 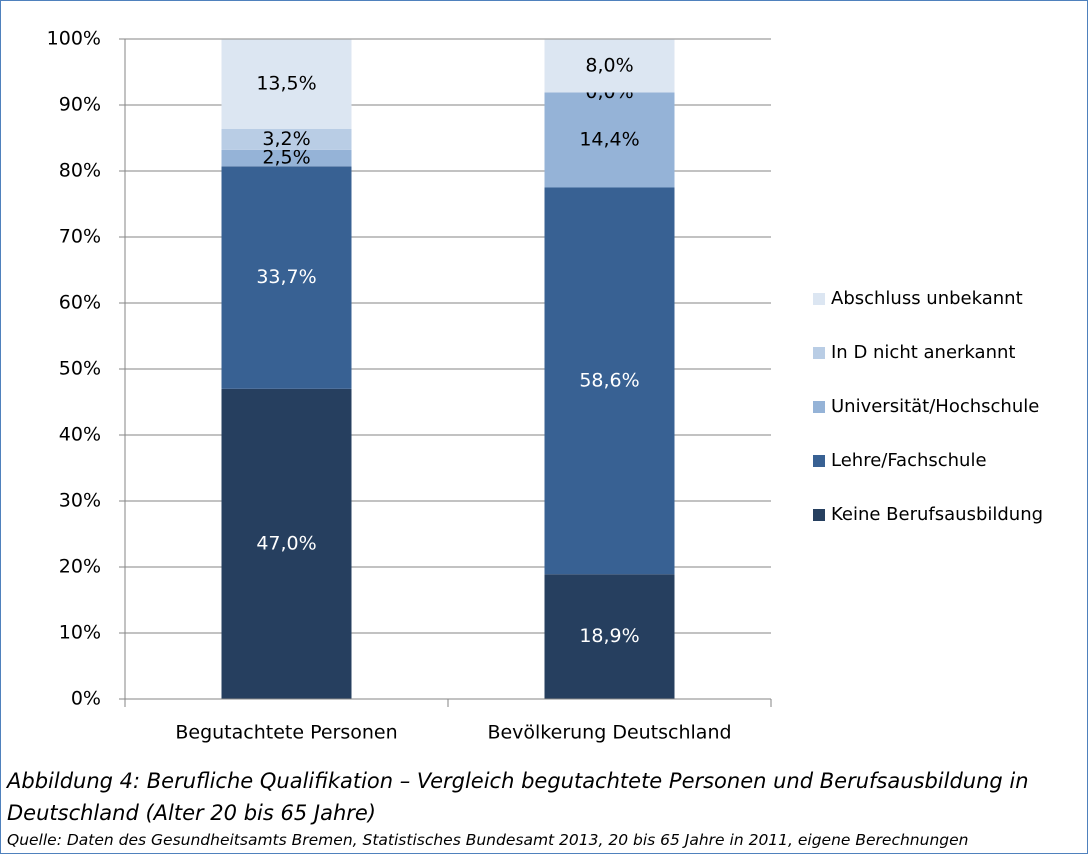 I want to click on data-label: 3,2%, so click(x=286, y=139).